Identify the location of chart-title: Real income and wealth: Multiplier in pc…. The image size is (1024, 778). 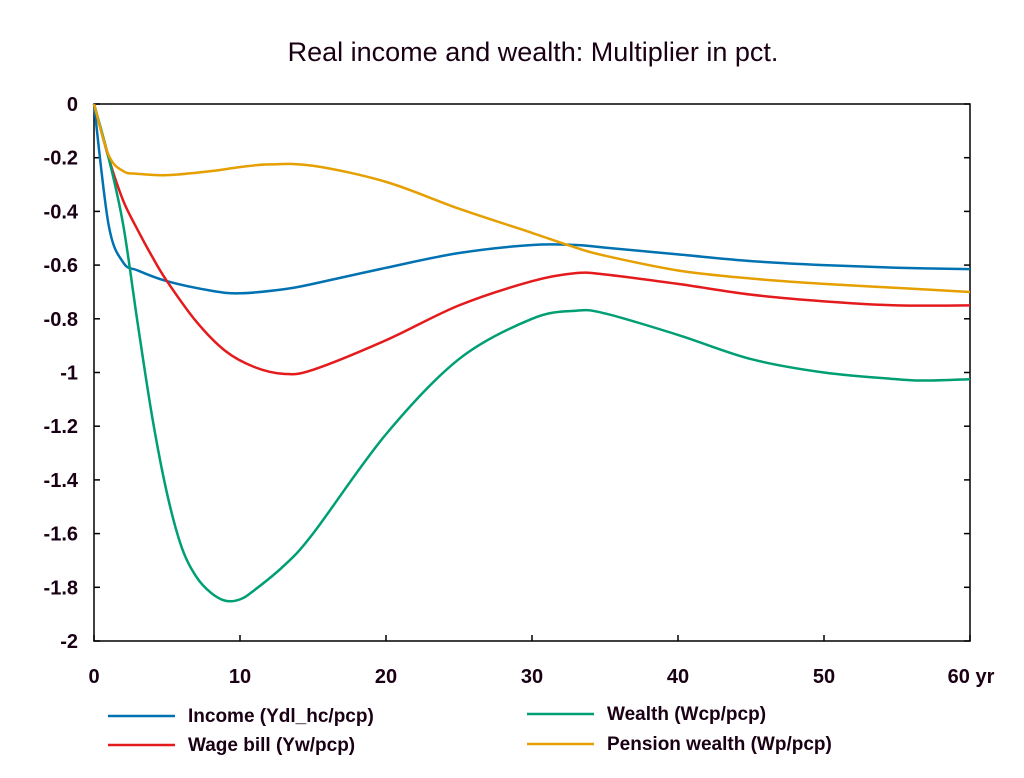
(533, 52).